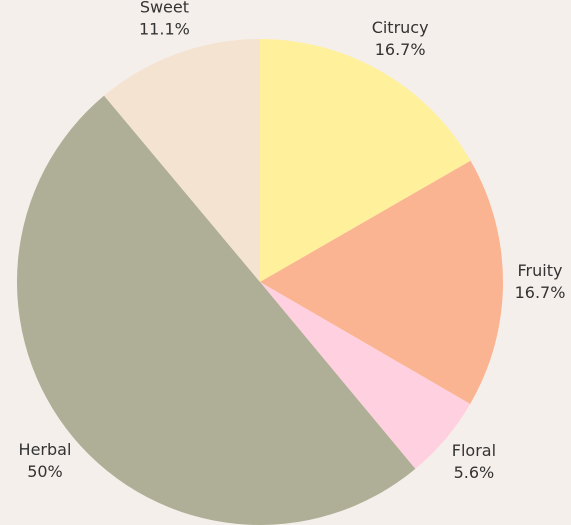 The width and height of the screenshot is (571, 525). I want to click on slice-value: 11.1%, so click(164, 28).